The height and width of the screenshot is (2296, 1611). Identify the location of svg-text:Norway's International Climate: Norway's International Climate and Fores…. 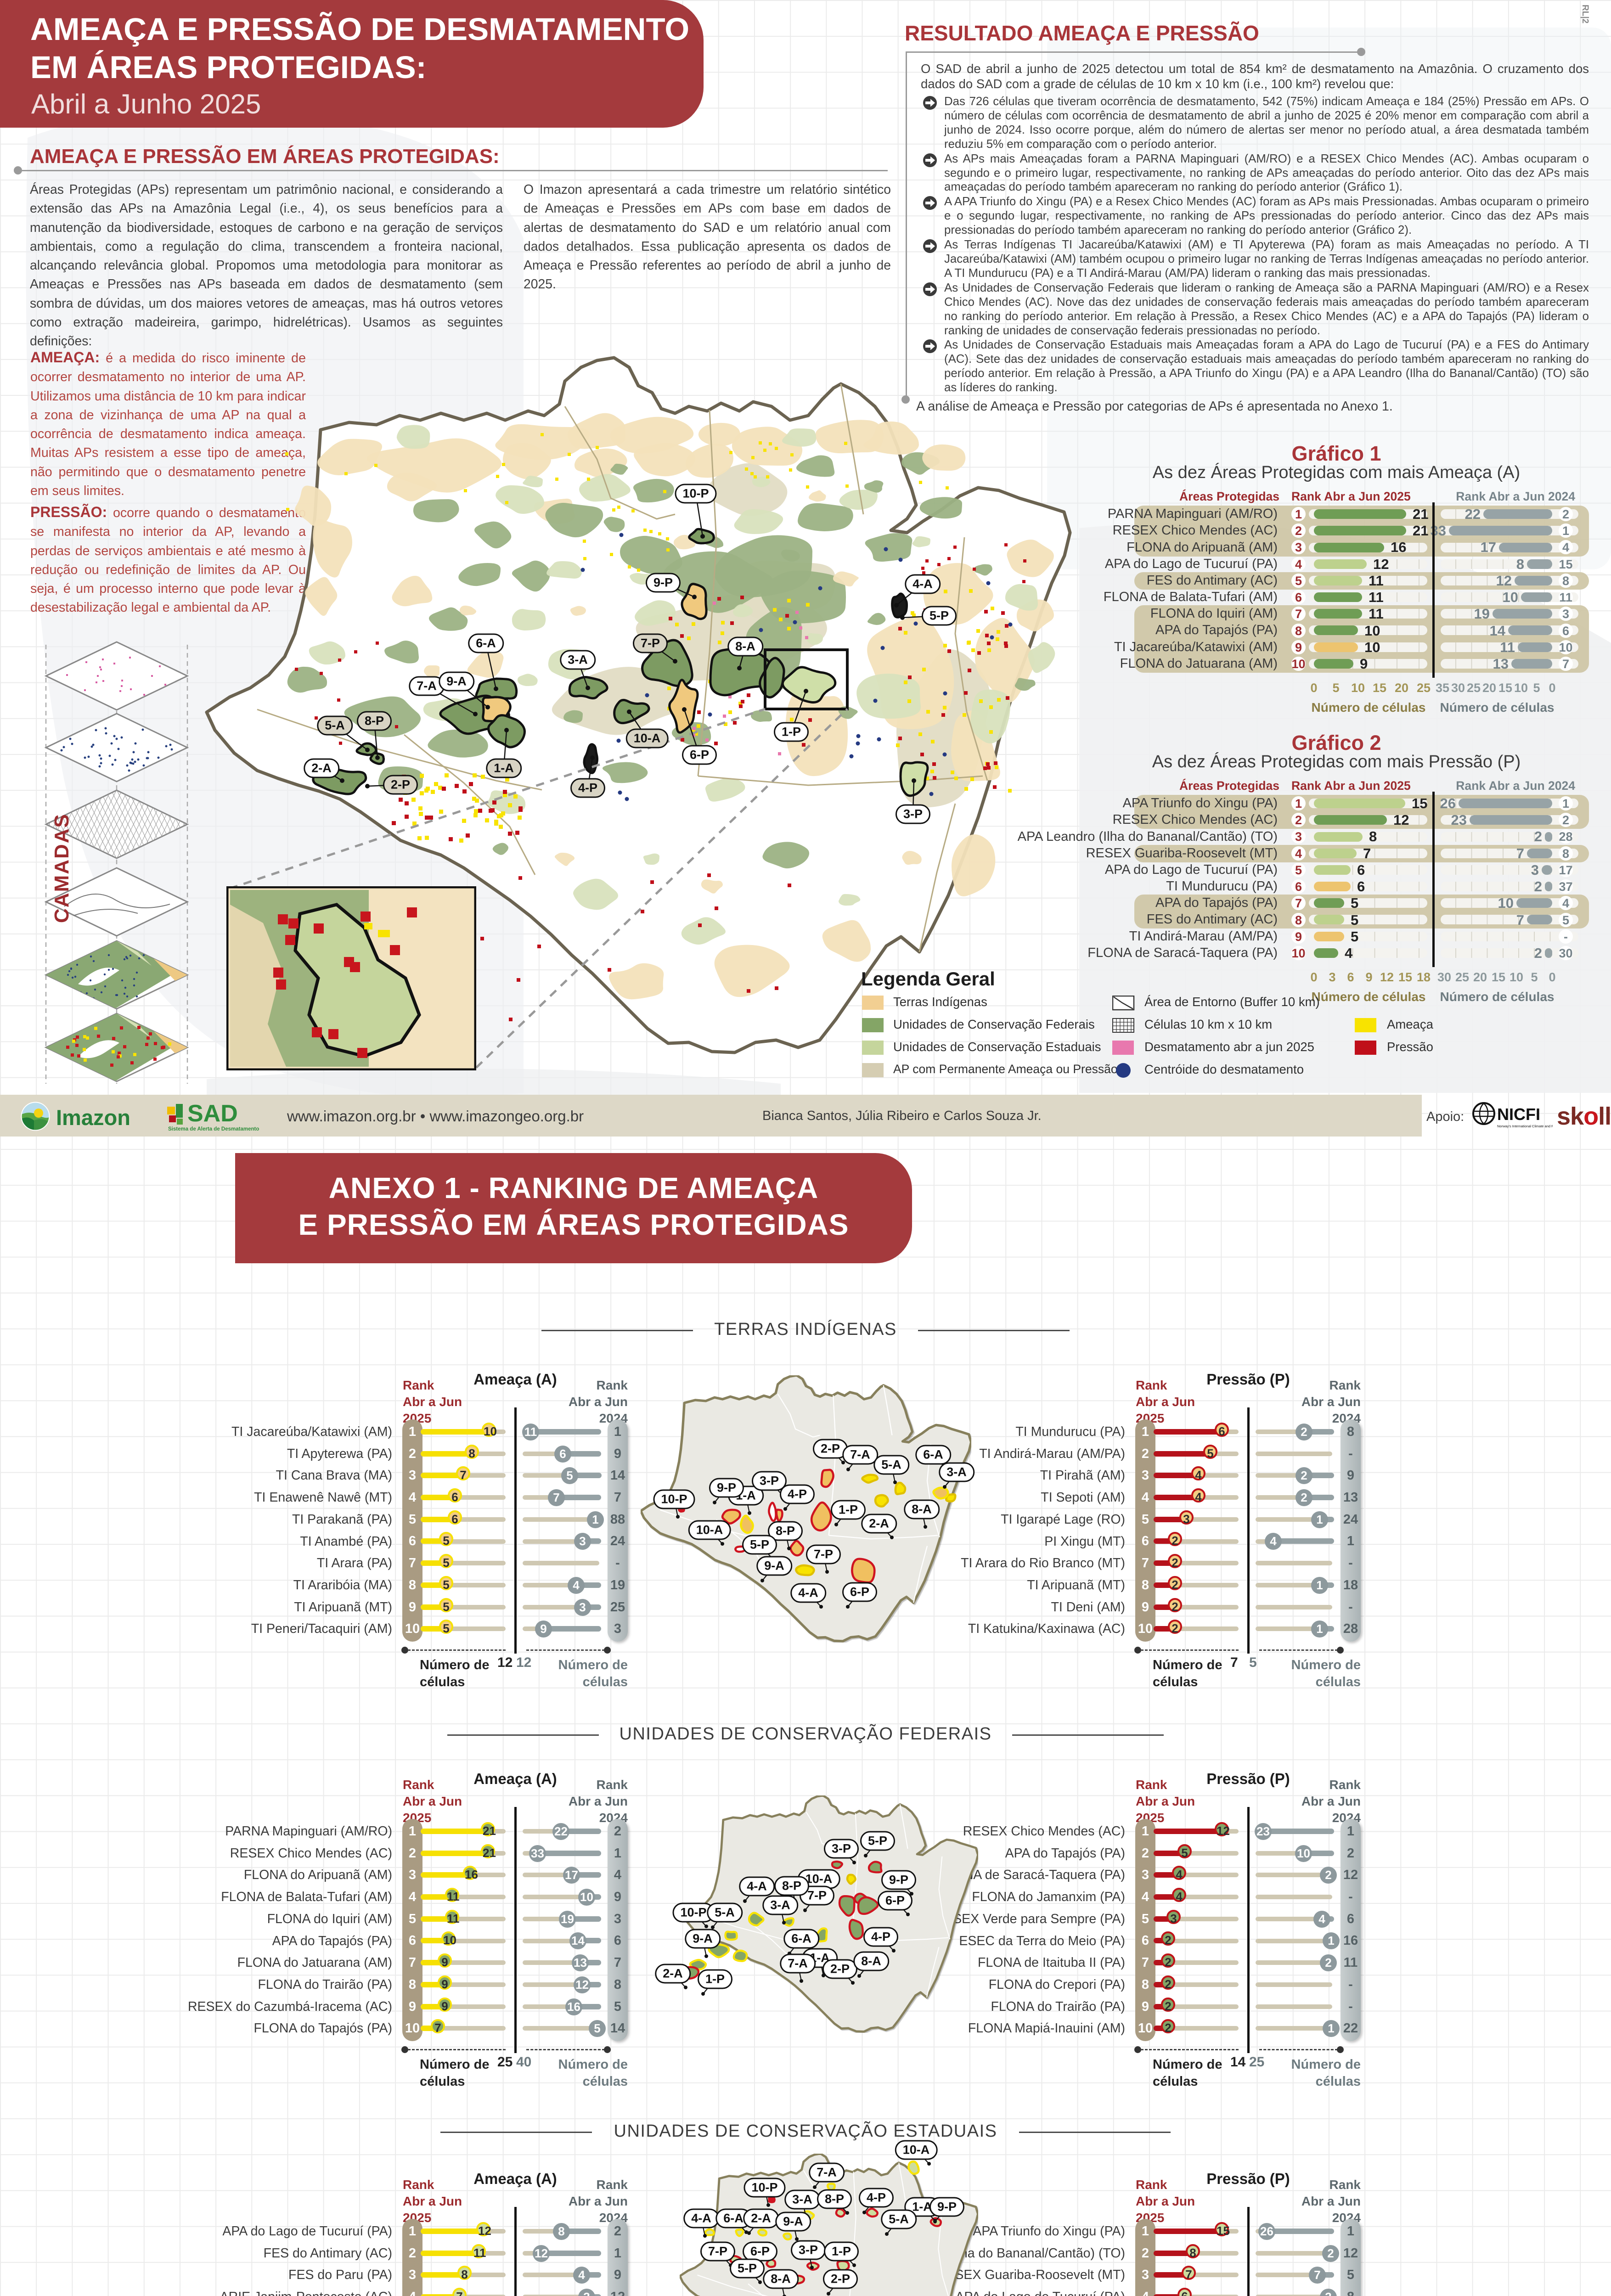
(1525, 1126).